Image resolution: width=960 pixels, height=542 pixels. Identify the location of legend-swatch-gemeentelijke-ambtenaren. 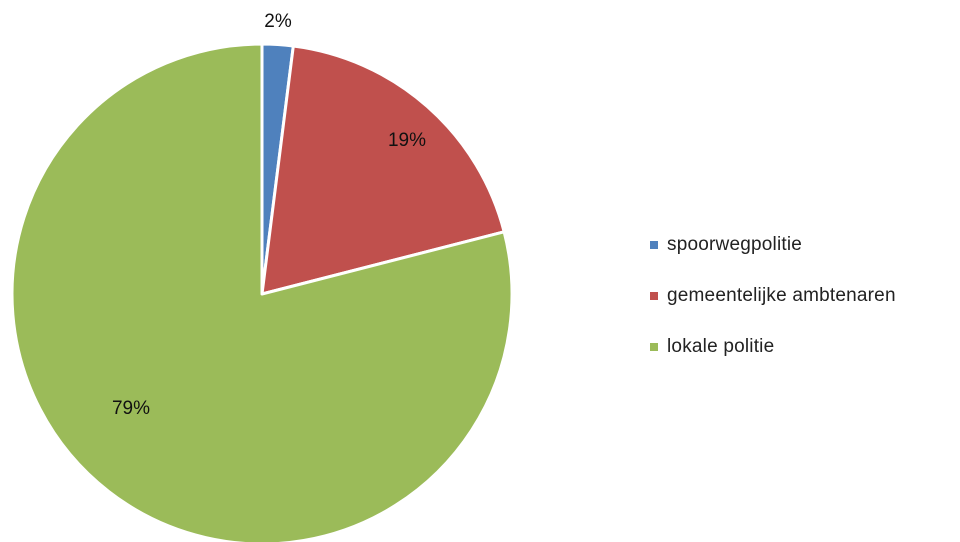
(654, 296).